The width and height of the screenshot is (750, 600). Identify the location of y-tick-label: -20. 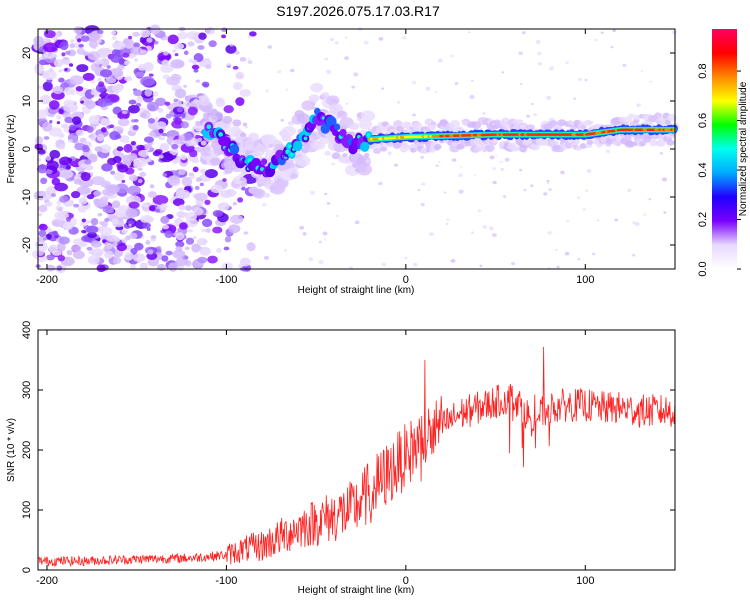
(27, 245).